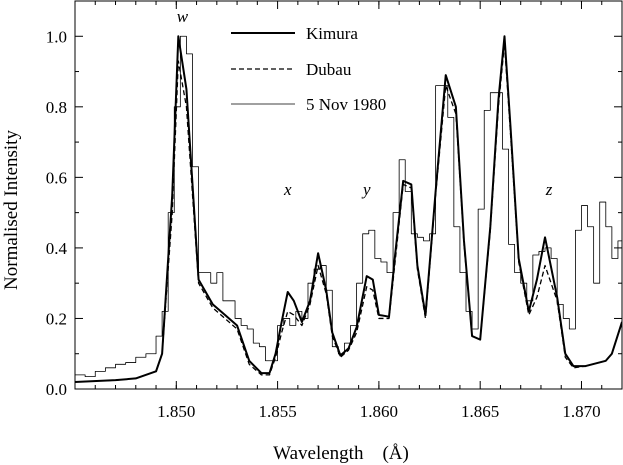 The image size is (623, 465). What do you see at coordinates (57, 248) in the screenshot?
I see `y-tick-label: 0.4` at bounding box center [57, 248].